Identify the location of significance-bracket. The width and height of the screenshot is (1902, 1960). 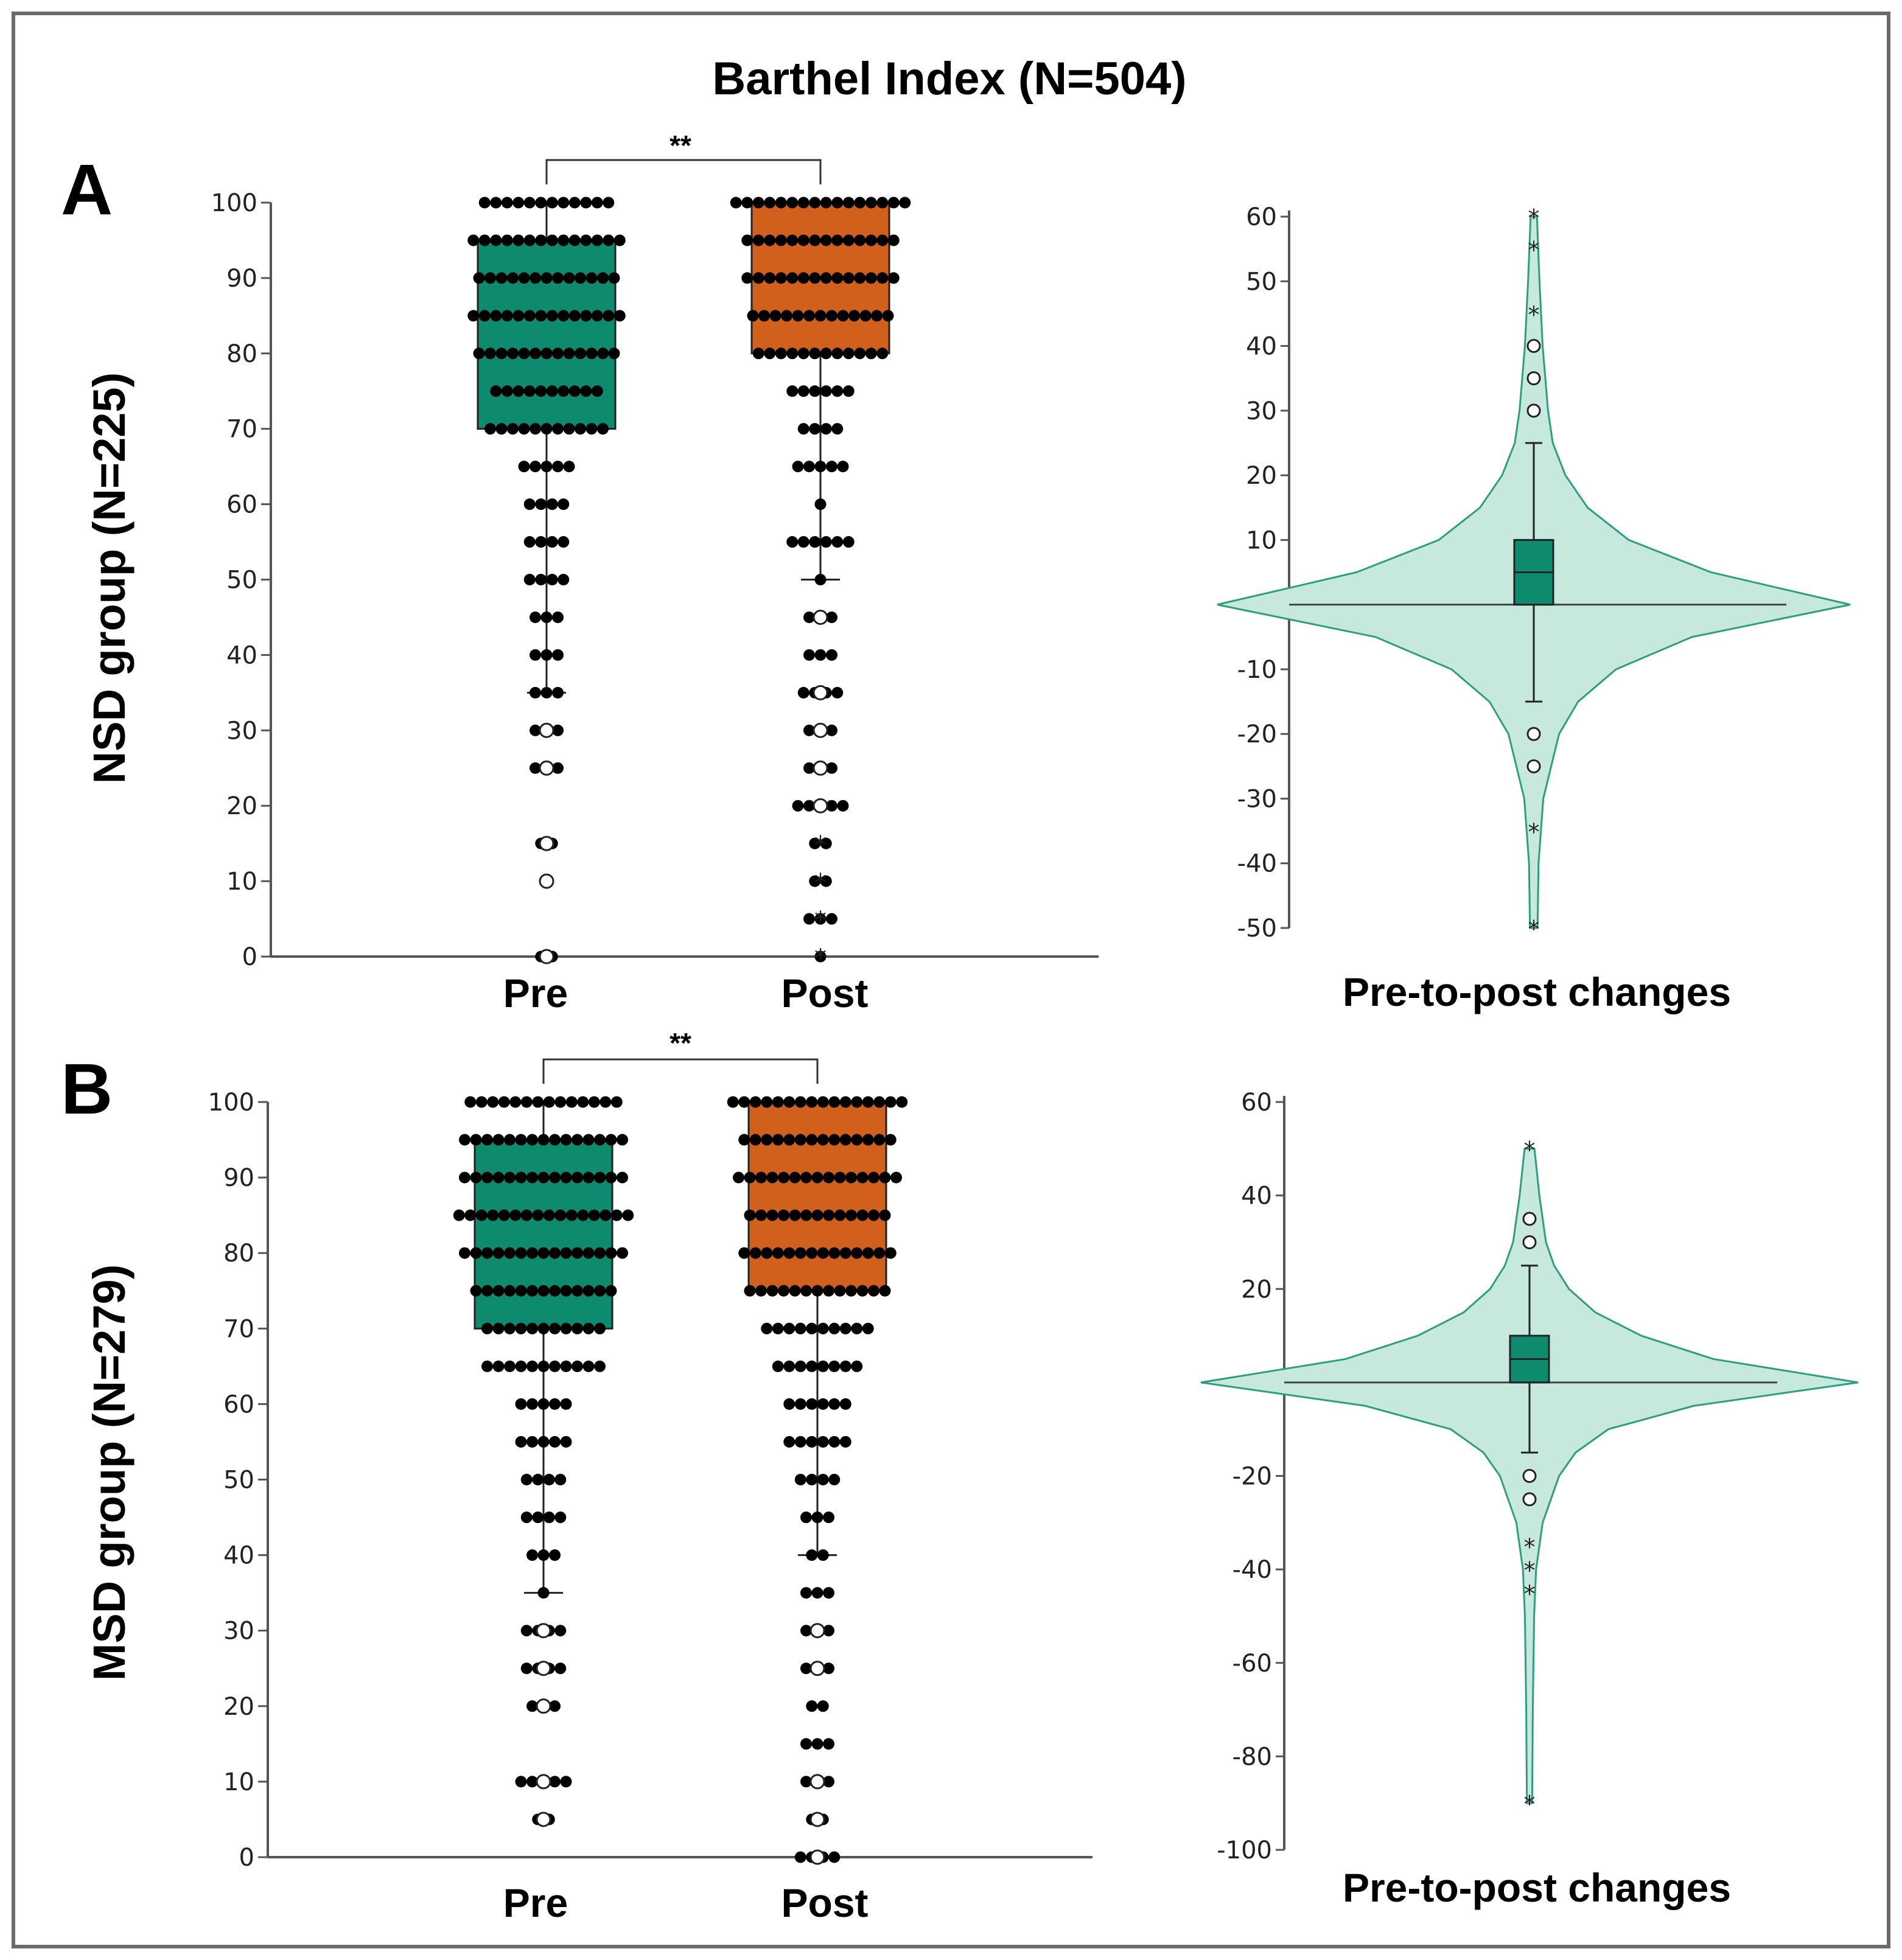
(683, 171).